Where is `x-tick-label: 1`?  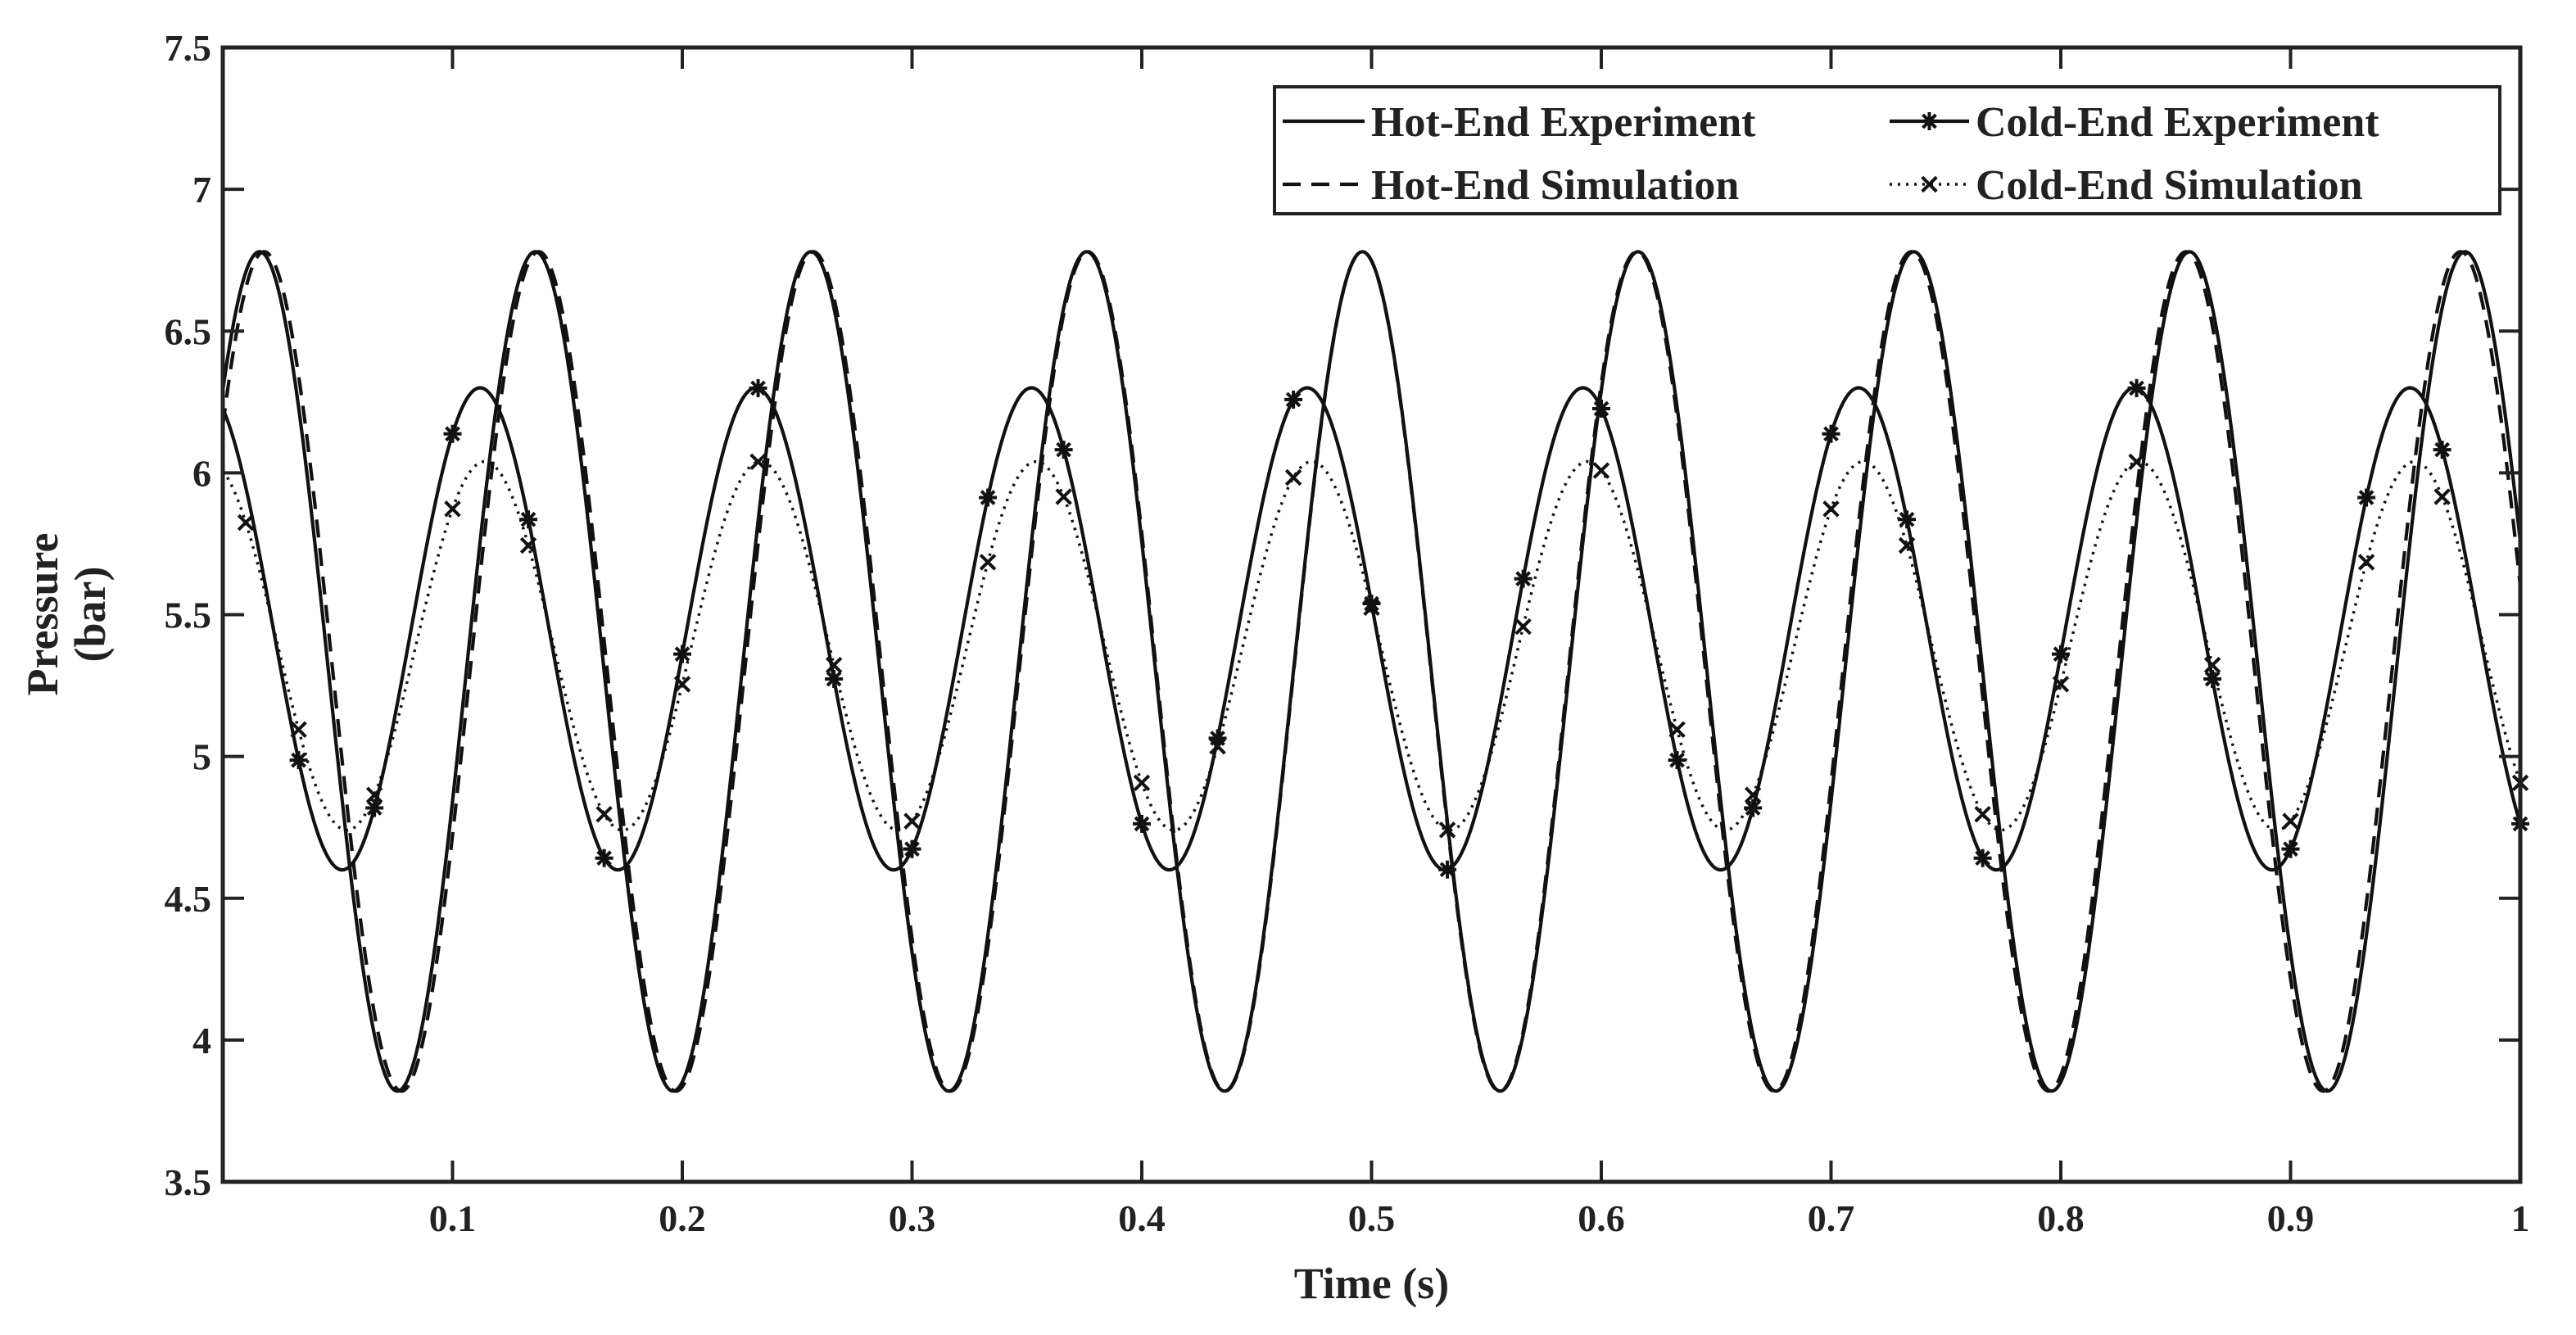
x-tick-label: 1 is located at coordinates (2520, 1218).